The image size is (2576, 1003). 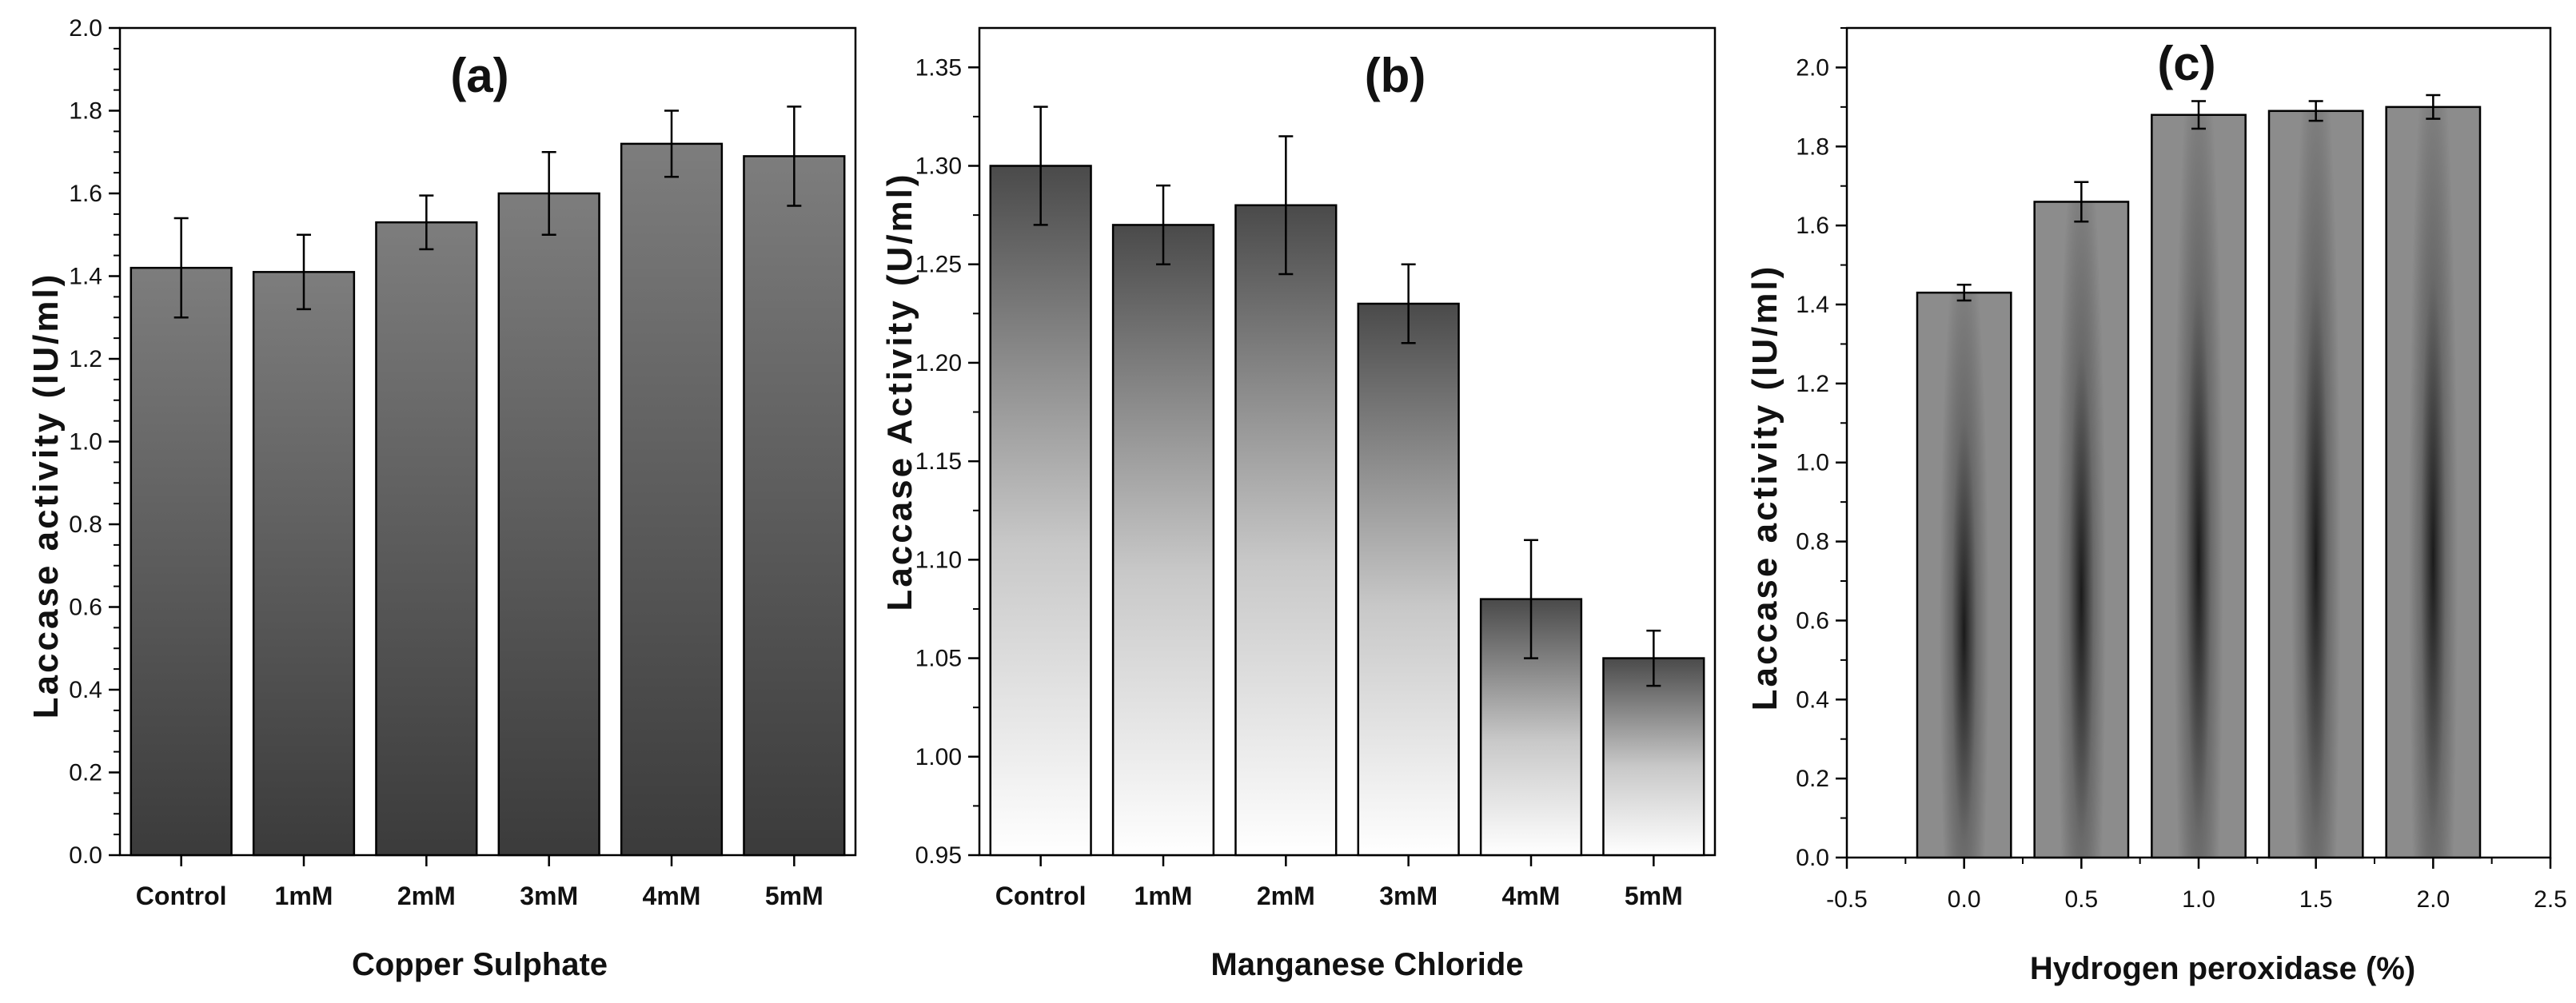 I want to click on panel-b-ytick-label: 0.95, so click(x=938, y=855).